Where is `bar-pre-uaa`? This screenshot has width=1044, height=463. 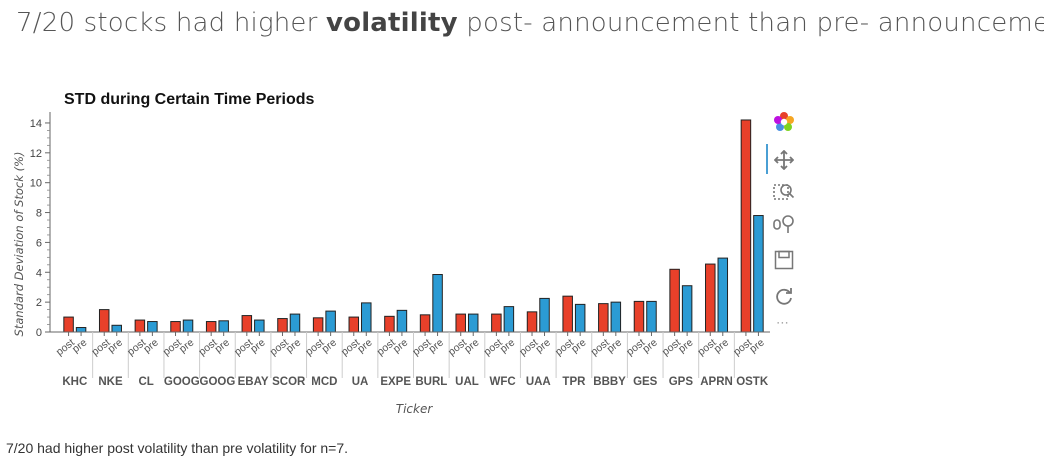
bar-pre-uaa is located at coordinates (544, 315).